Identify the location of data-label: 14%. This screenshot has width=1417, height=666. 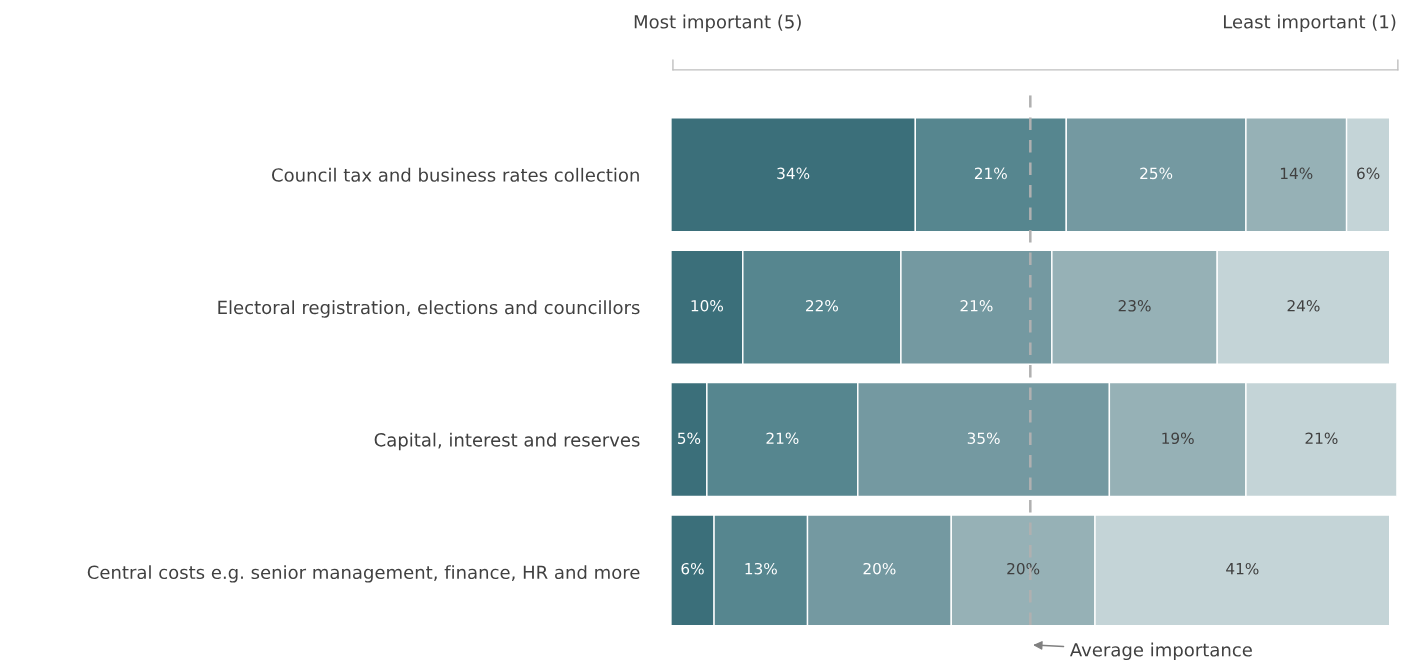
(1296, 173).